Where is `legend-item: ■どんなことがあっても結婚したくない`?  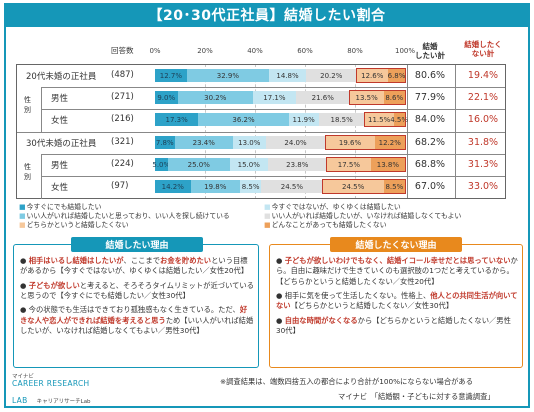 legend-item: ■どんなことがあっても結婚したくない is located at coordinates (325, 224).